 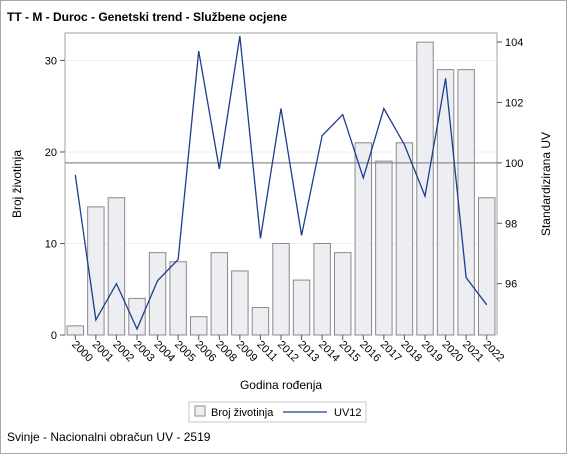 What do you see at coordinates (308, 352) in the screenshot?
I see `x-tick-label-2013: 2013` at bounding box center [308, 352].